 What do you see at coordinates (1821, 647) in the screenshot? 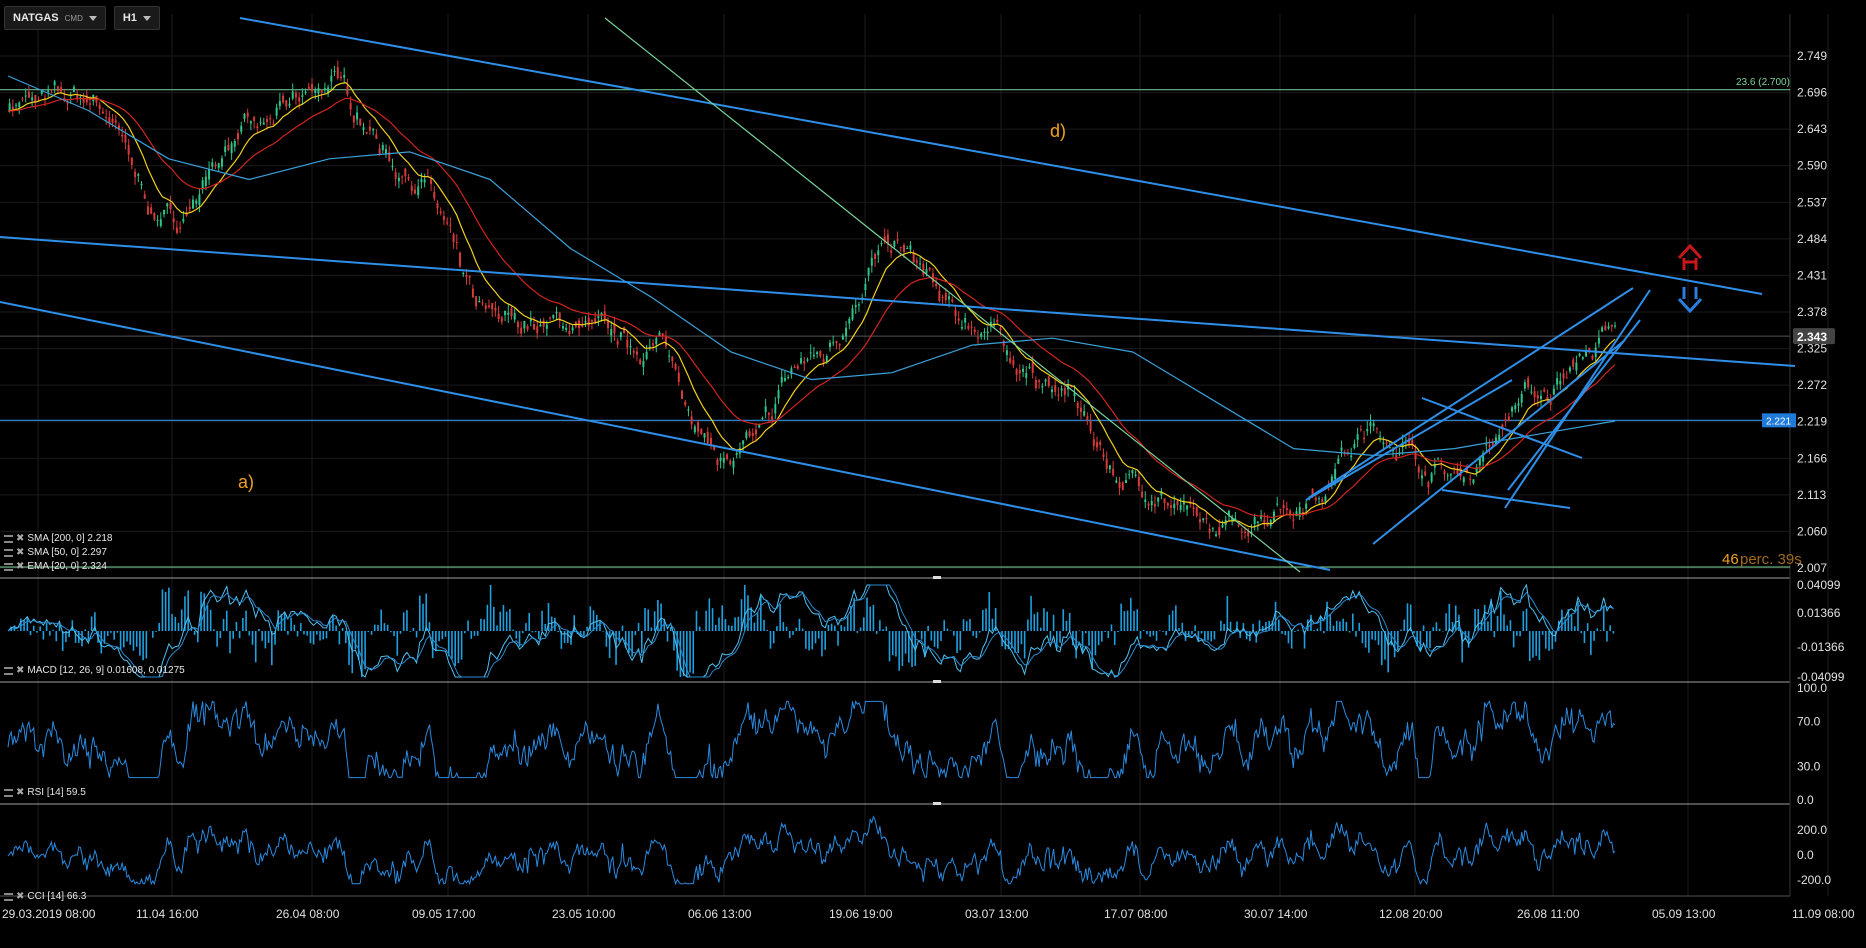
I see `macd-tick-label: -0.01366` at bounding box center [1821, 647].